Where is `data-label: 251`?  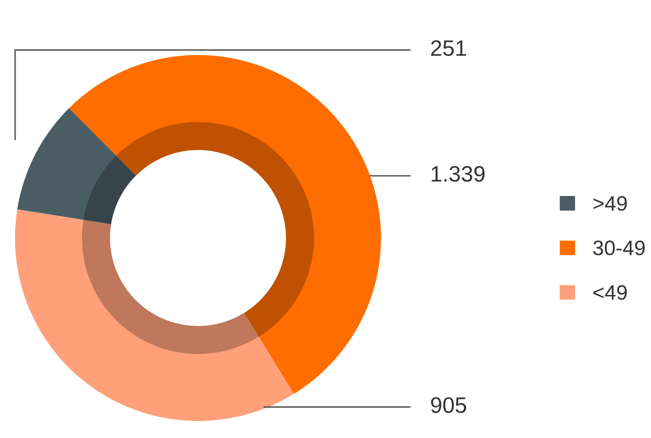
data-label: 251 is located at coordinates (448, 48).